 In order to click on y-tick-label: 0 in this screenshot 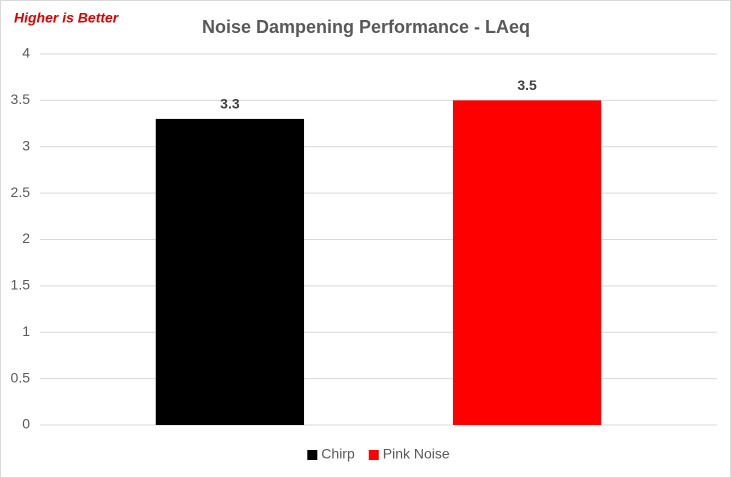, I will do `click(26, 424)`.